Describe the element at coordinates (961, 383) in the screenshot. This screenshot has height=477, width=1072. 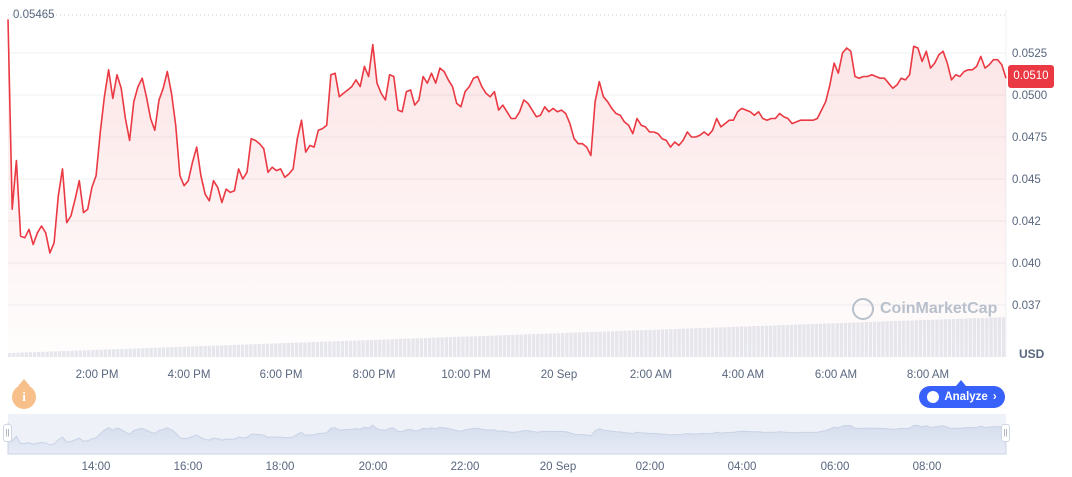
I see `analyze-pointer` at that location.